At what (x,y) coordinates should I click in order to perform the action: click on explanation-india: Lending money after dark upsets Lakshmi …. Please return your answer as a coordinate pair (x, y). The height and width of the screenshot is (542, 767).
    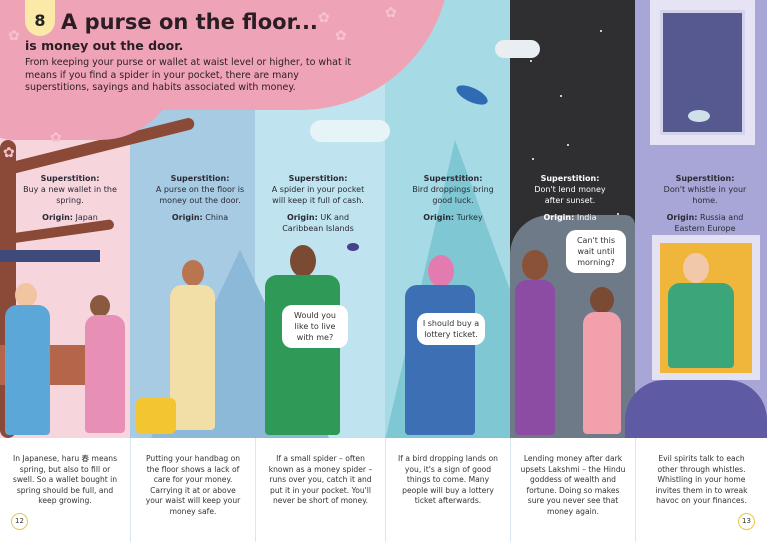
    Looking at the image, I should click on (572, 490).